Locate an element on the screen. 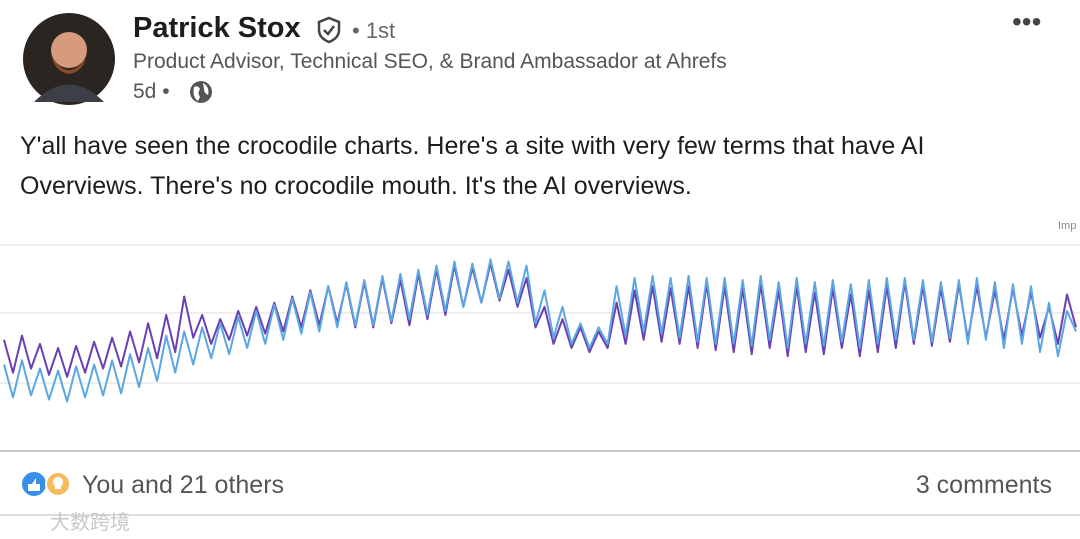 This screenshot has width=1080, height=539. more-menu: ••• is located at coordinates (1027, 21).